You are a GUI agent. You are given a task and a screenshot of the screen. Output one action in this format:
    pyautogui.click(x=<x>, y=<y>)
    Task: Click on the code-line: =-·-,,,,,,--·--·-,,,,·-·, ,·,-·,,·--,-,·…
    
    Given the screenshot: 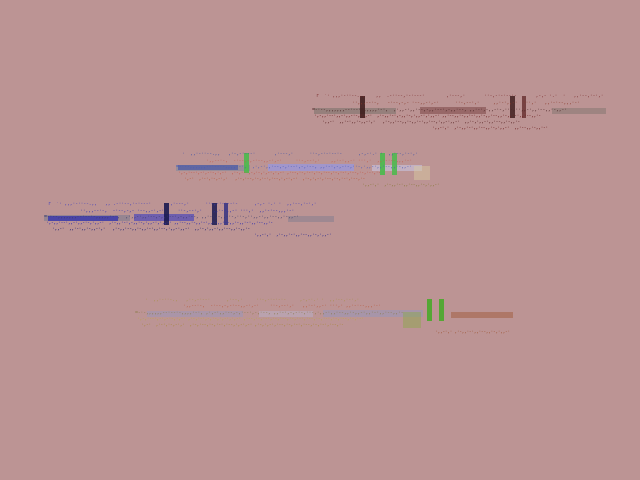 What is the action you would take?
    pyautogui.click(x=269, y=313)
    